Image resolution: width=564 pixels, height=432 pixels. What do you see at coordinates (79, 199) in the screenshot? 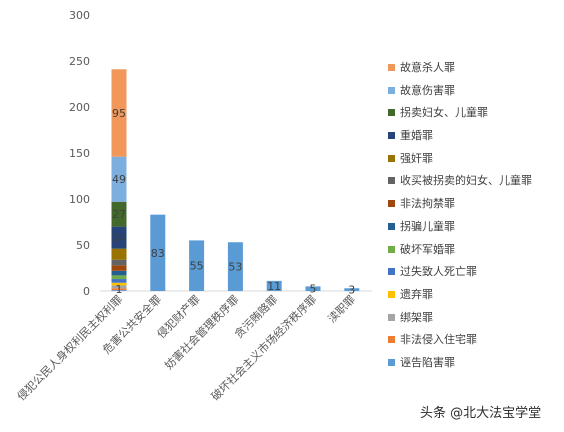
I see `y-tick-label: 100` at bounding box center [79, 199].